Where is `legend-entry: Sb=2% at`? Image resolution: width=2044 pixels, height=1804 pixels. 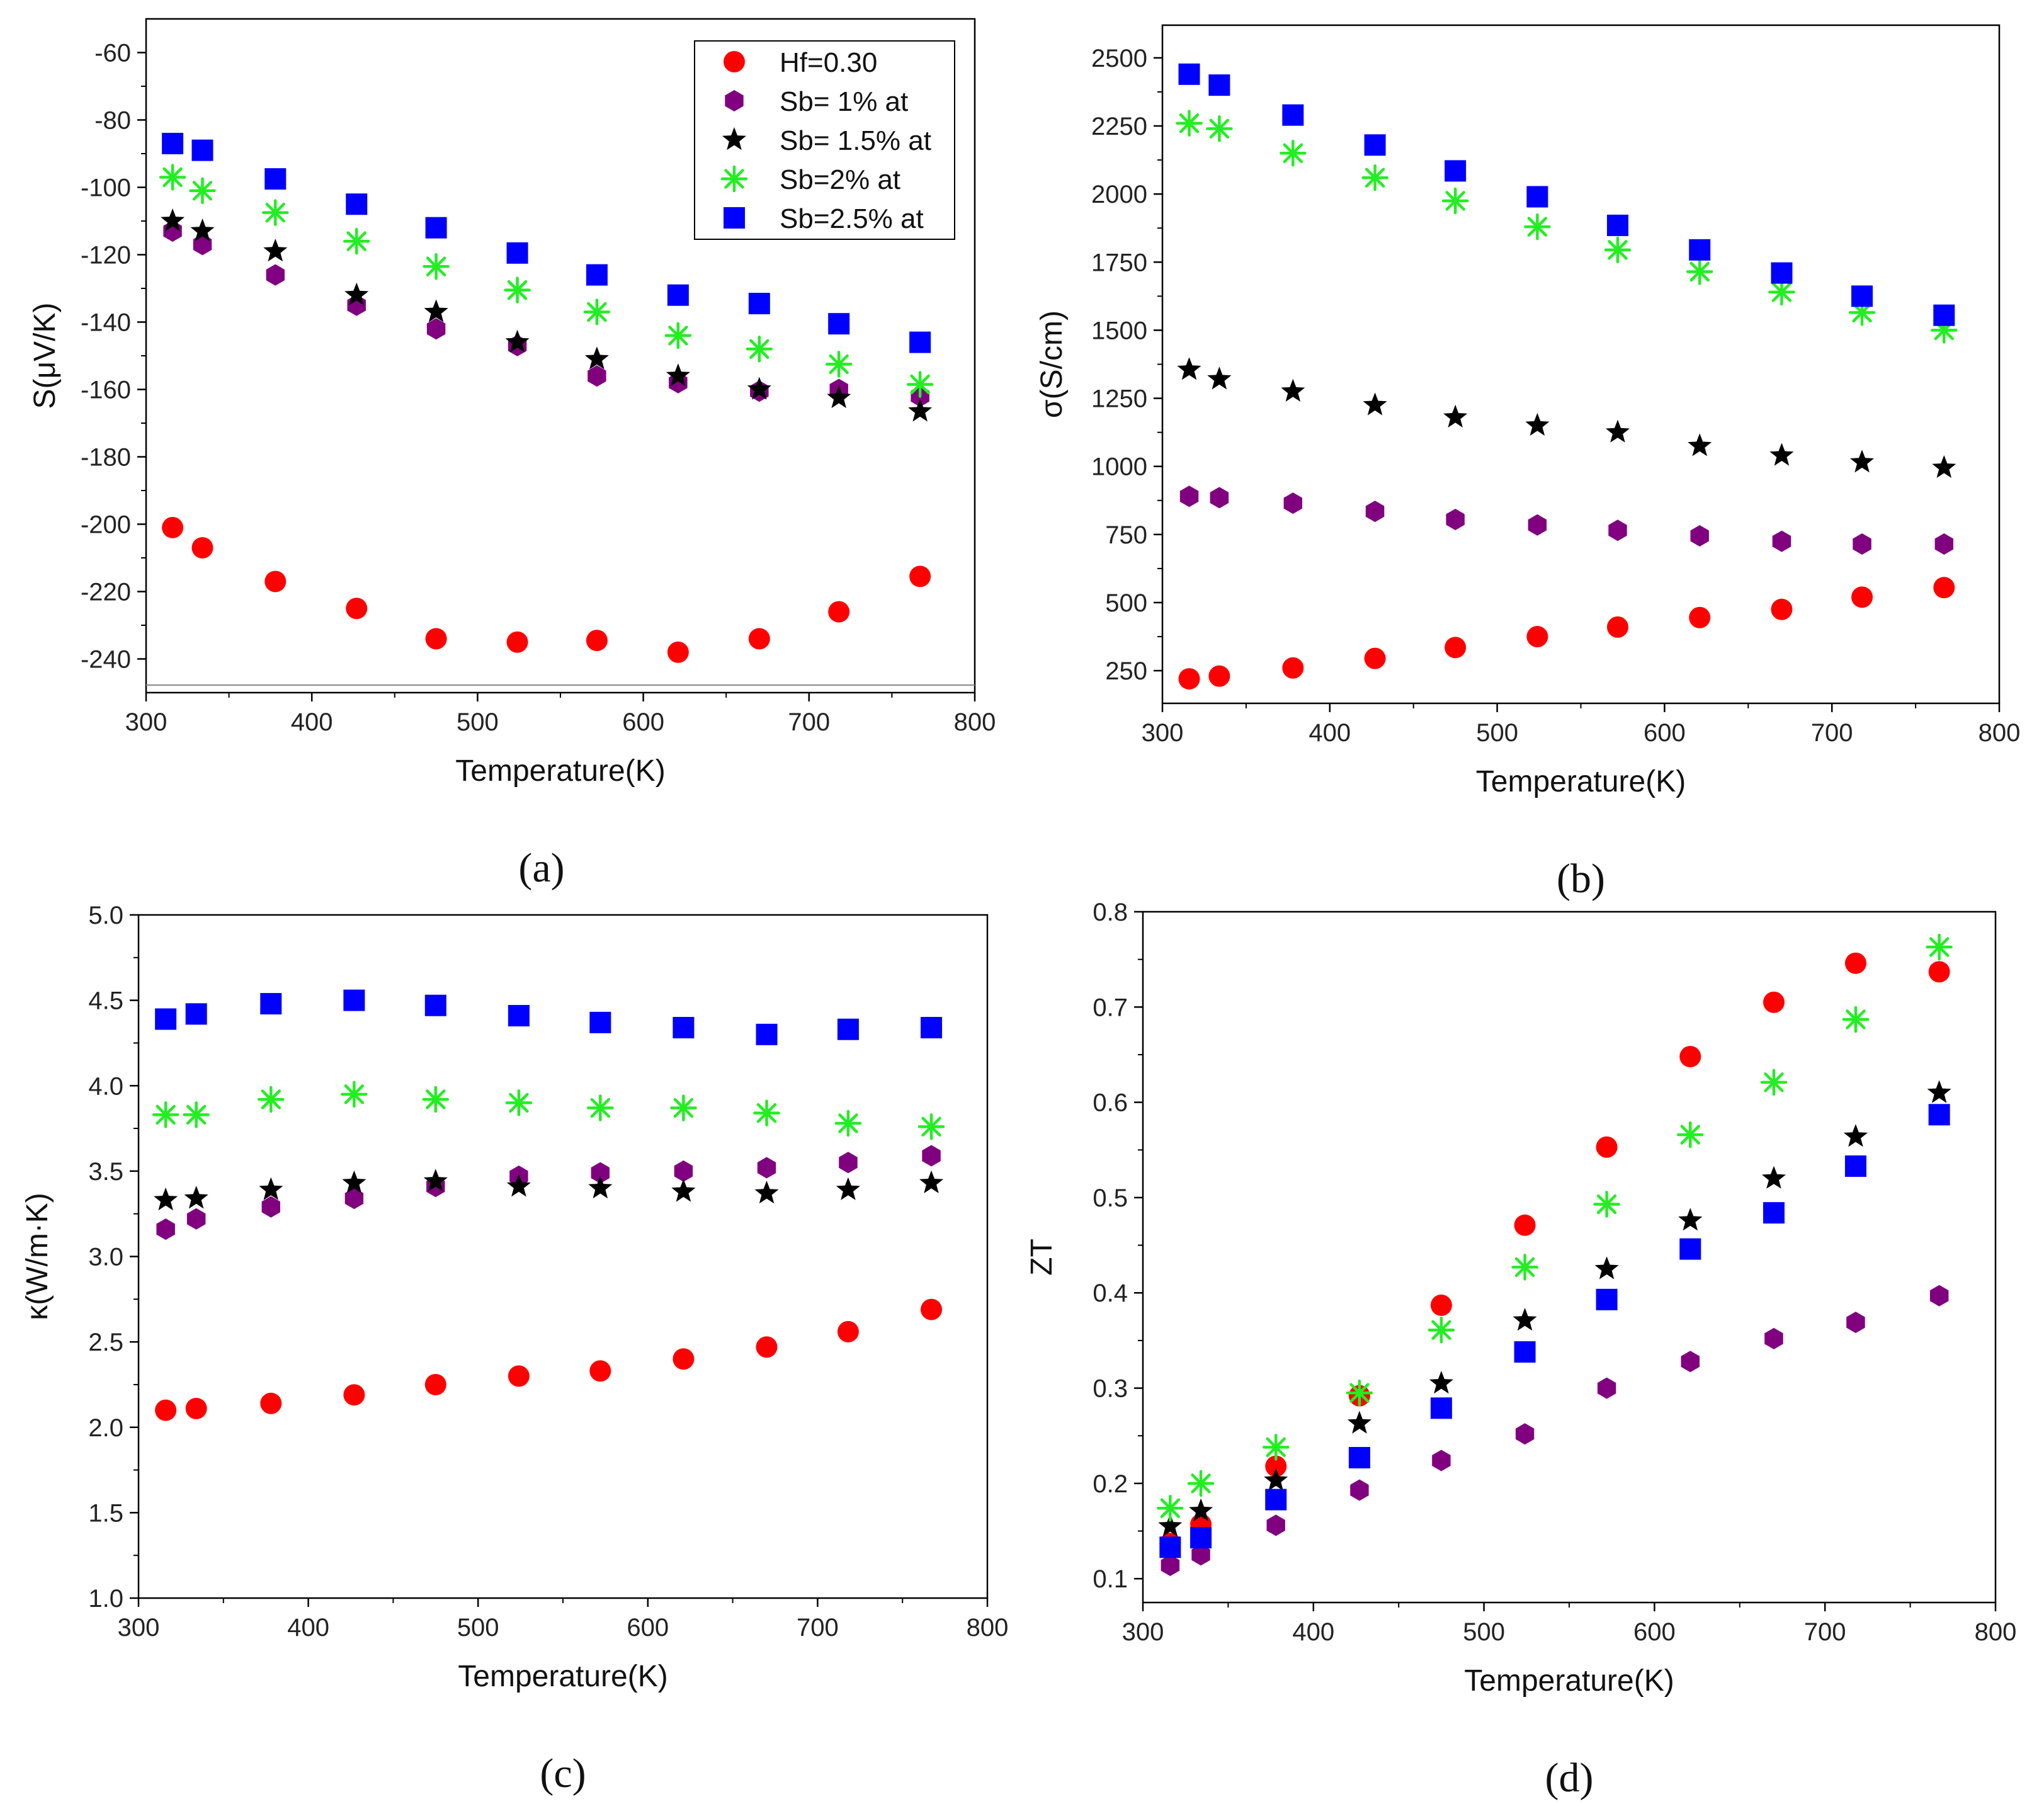
legend-entry: Sb=2% at is located at coordinates (840, 179).